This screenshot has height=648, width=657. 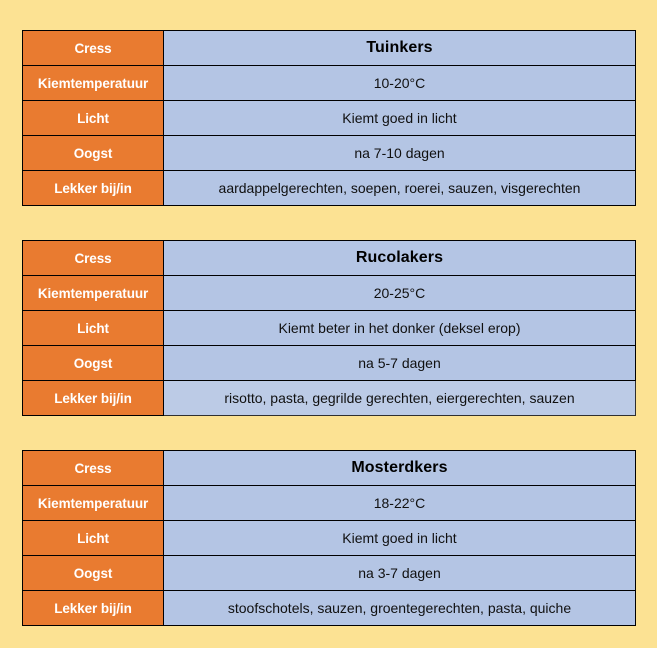 I want to click on row-value-oogst: na 7-10 dagen, so click(x=399, y=153).